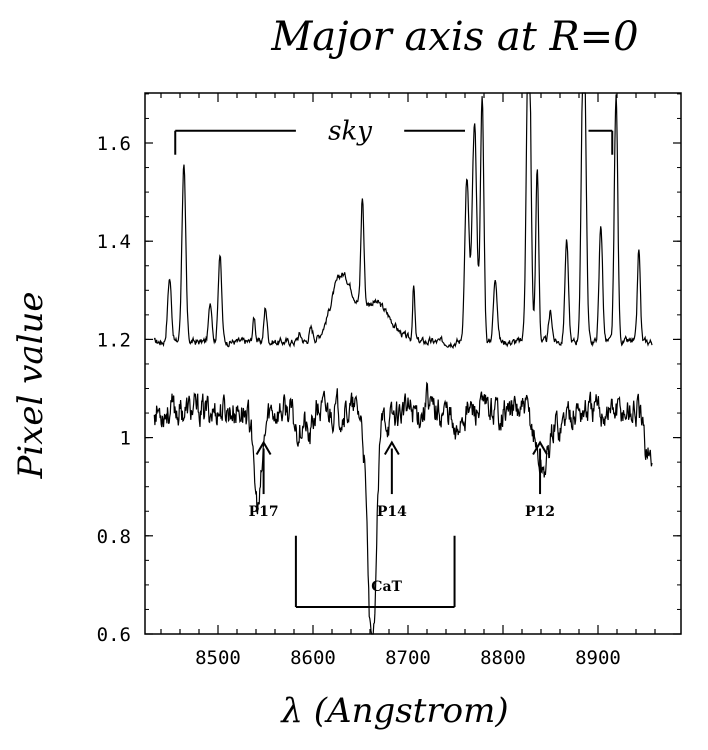  What do you see at coordinates (114, 635) in the screenshot?
I see `y-tick-label: 0.6` at bounding box center [114, 635].